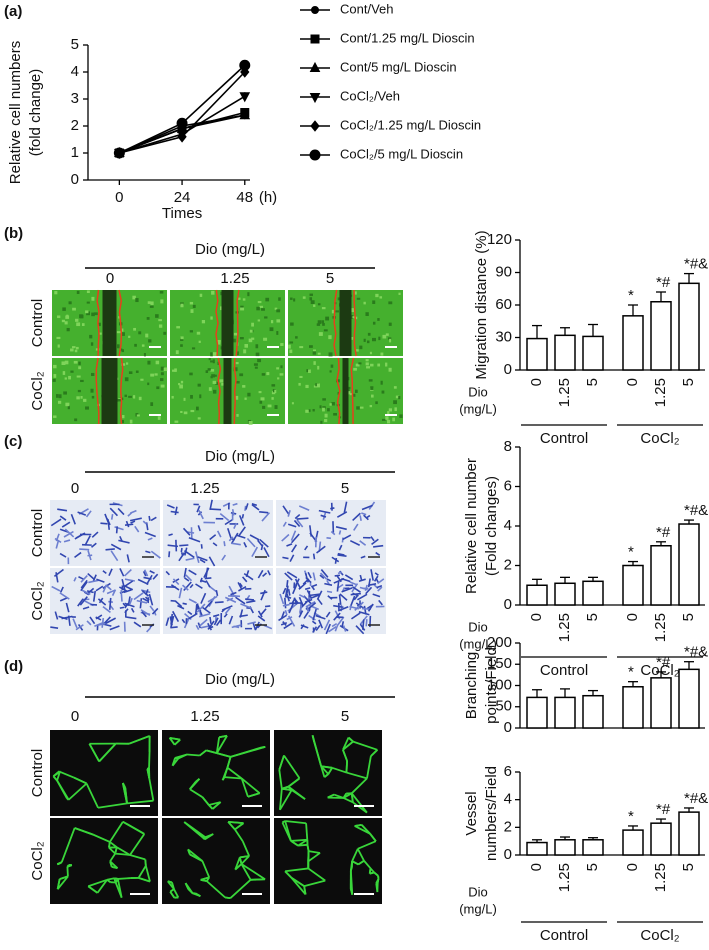 This screenshot has height=950, width=709. What do you see at coordinates (75, 98) in the screenshot?
I see `y-tick-label: 3` at bounding box center [75, 98].